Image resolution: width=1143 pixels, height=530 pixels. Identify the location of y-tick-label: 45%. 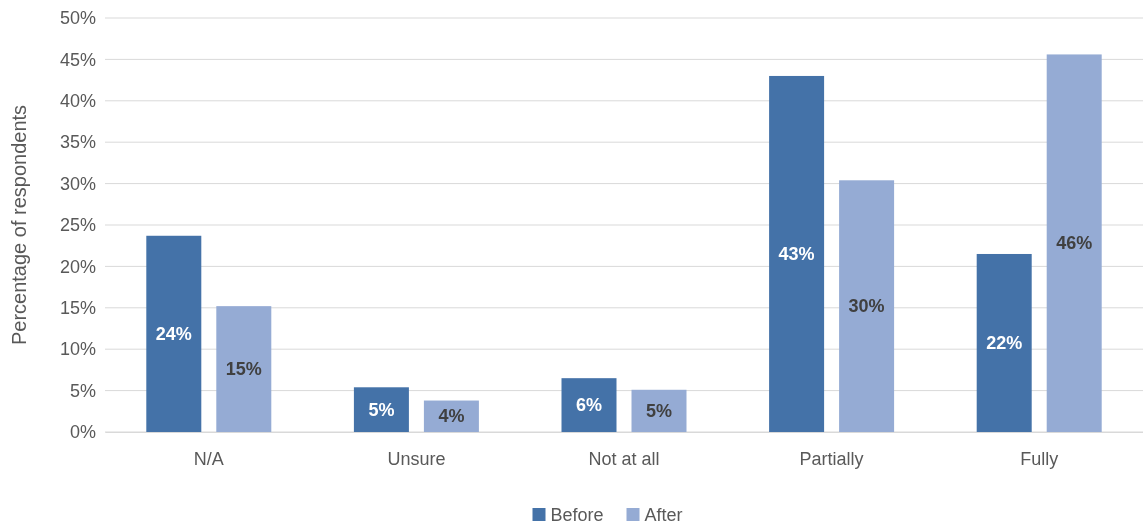
(77, 59).